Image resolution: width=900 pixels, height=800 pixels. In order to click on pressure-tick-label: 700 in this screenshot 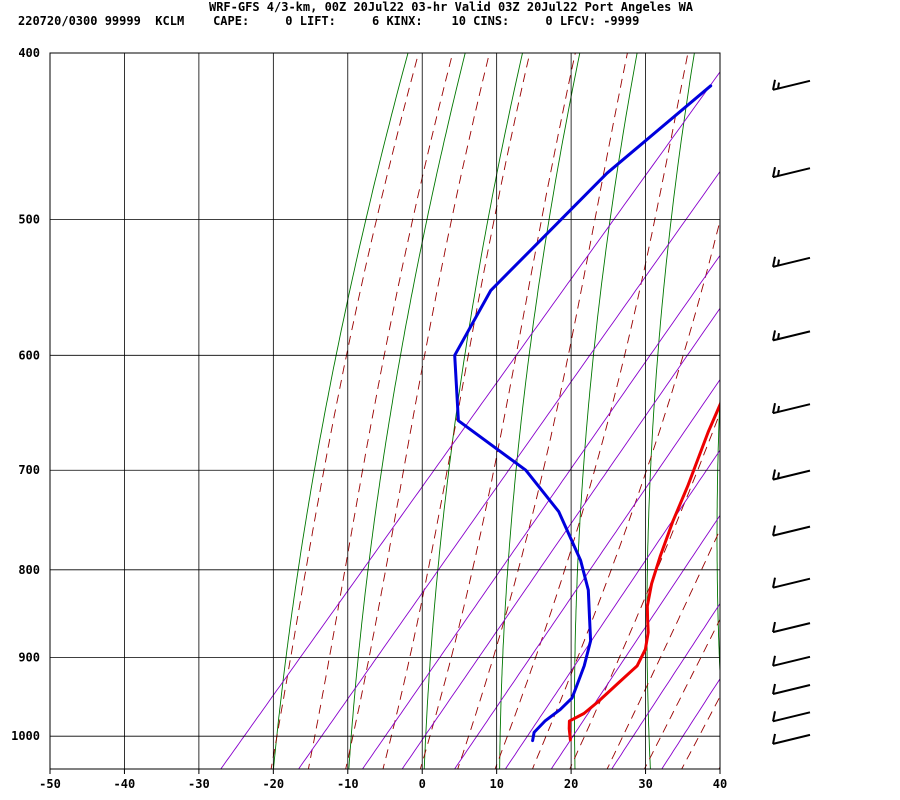, I will do `click(29, 470)`.